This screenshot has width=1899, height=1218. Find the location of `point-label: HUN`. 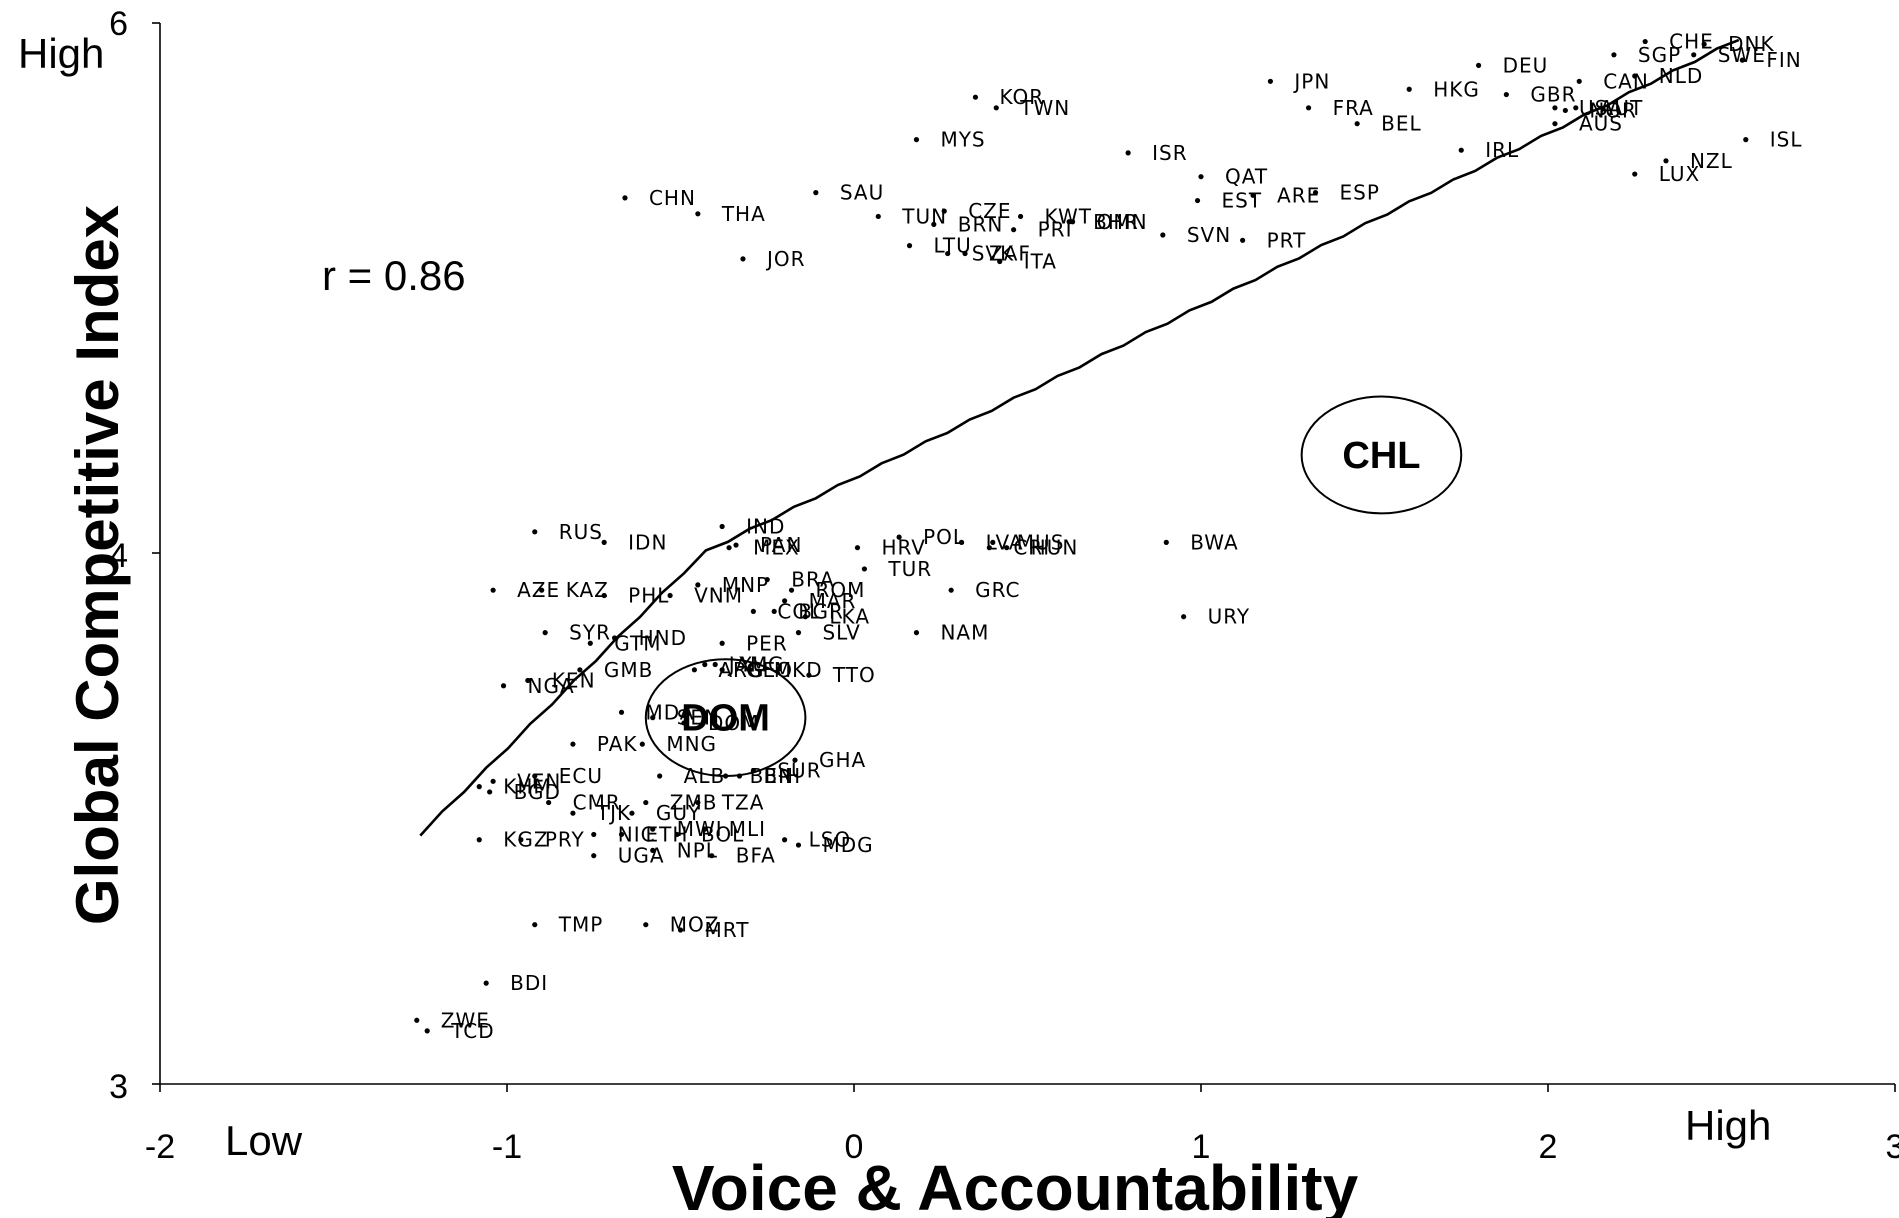

point-label: HUN is located at coordinates (1055, 548).